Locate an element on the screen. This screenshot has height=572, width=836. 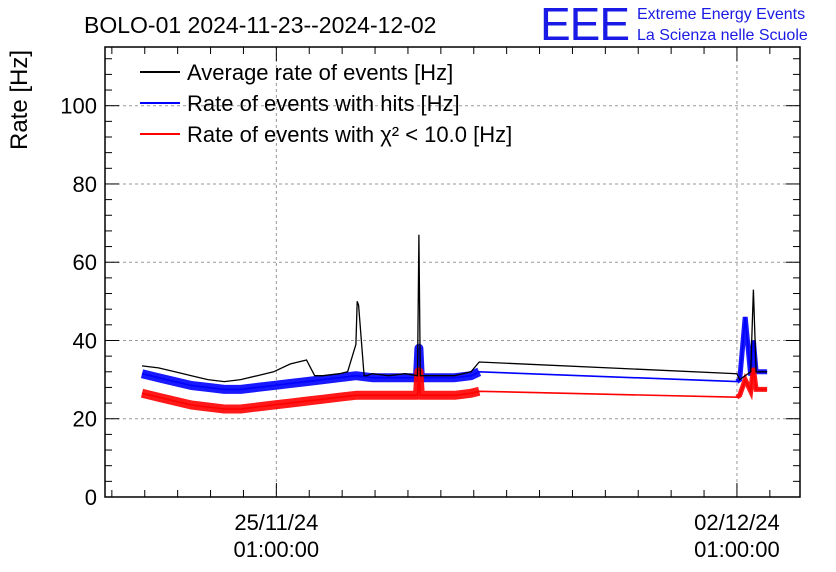
x-tick-label-date-0: 25/11/24 is located at coordinates (276, 522).